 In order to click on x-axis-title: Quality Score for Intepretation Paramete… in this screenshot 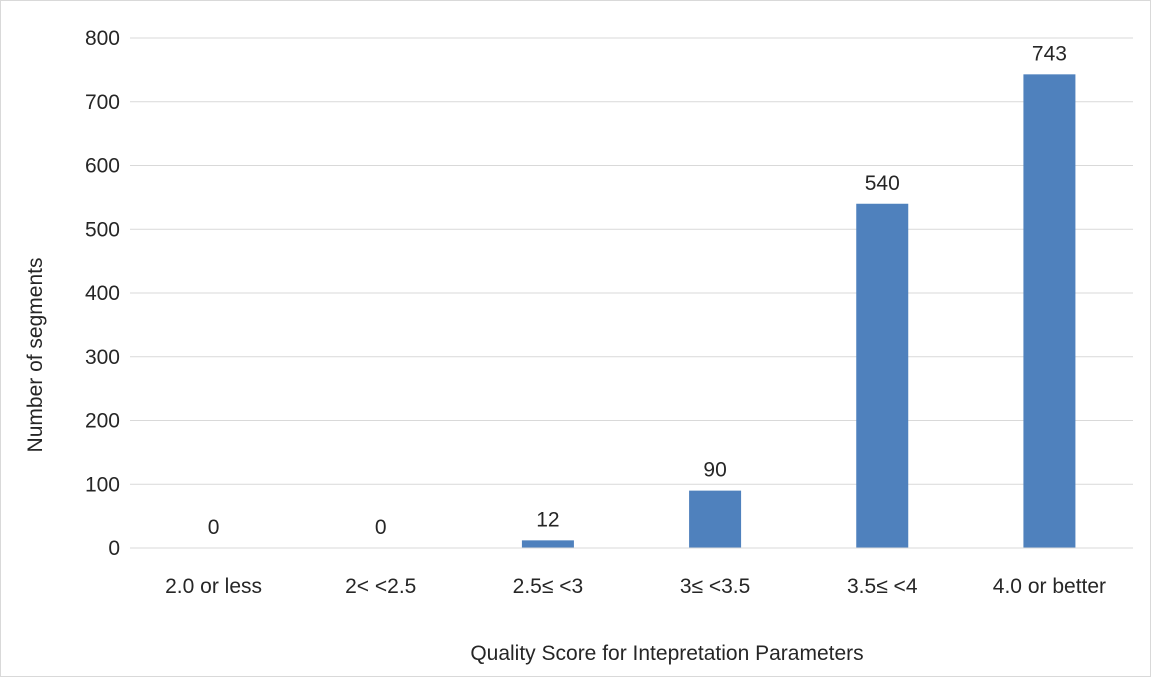, I will do `click(666, 653)`.